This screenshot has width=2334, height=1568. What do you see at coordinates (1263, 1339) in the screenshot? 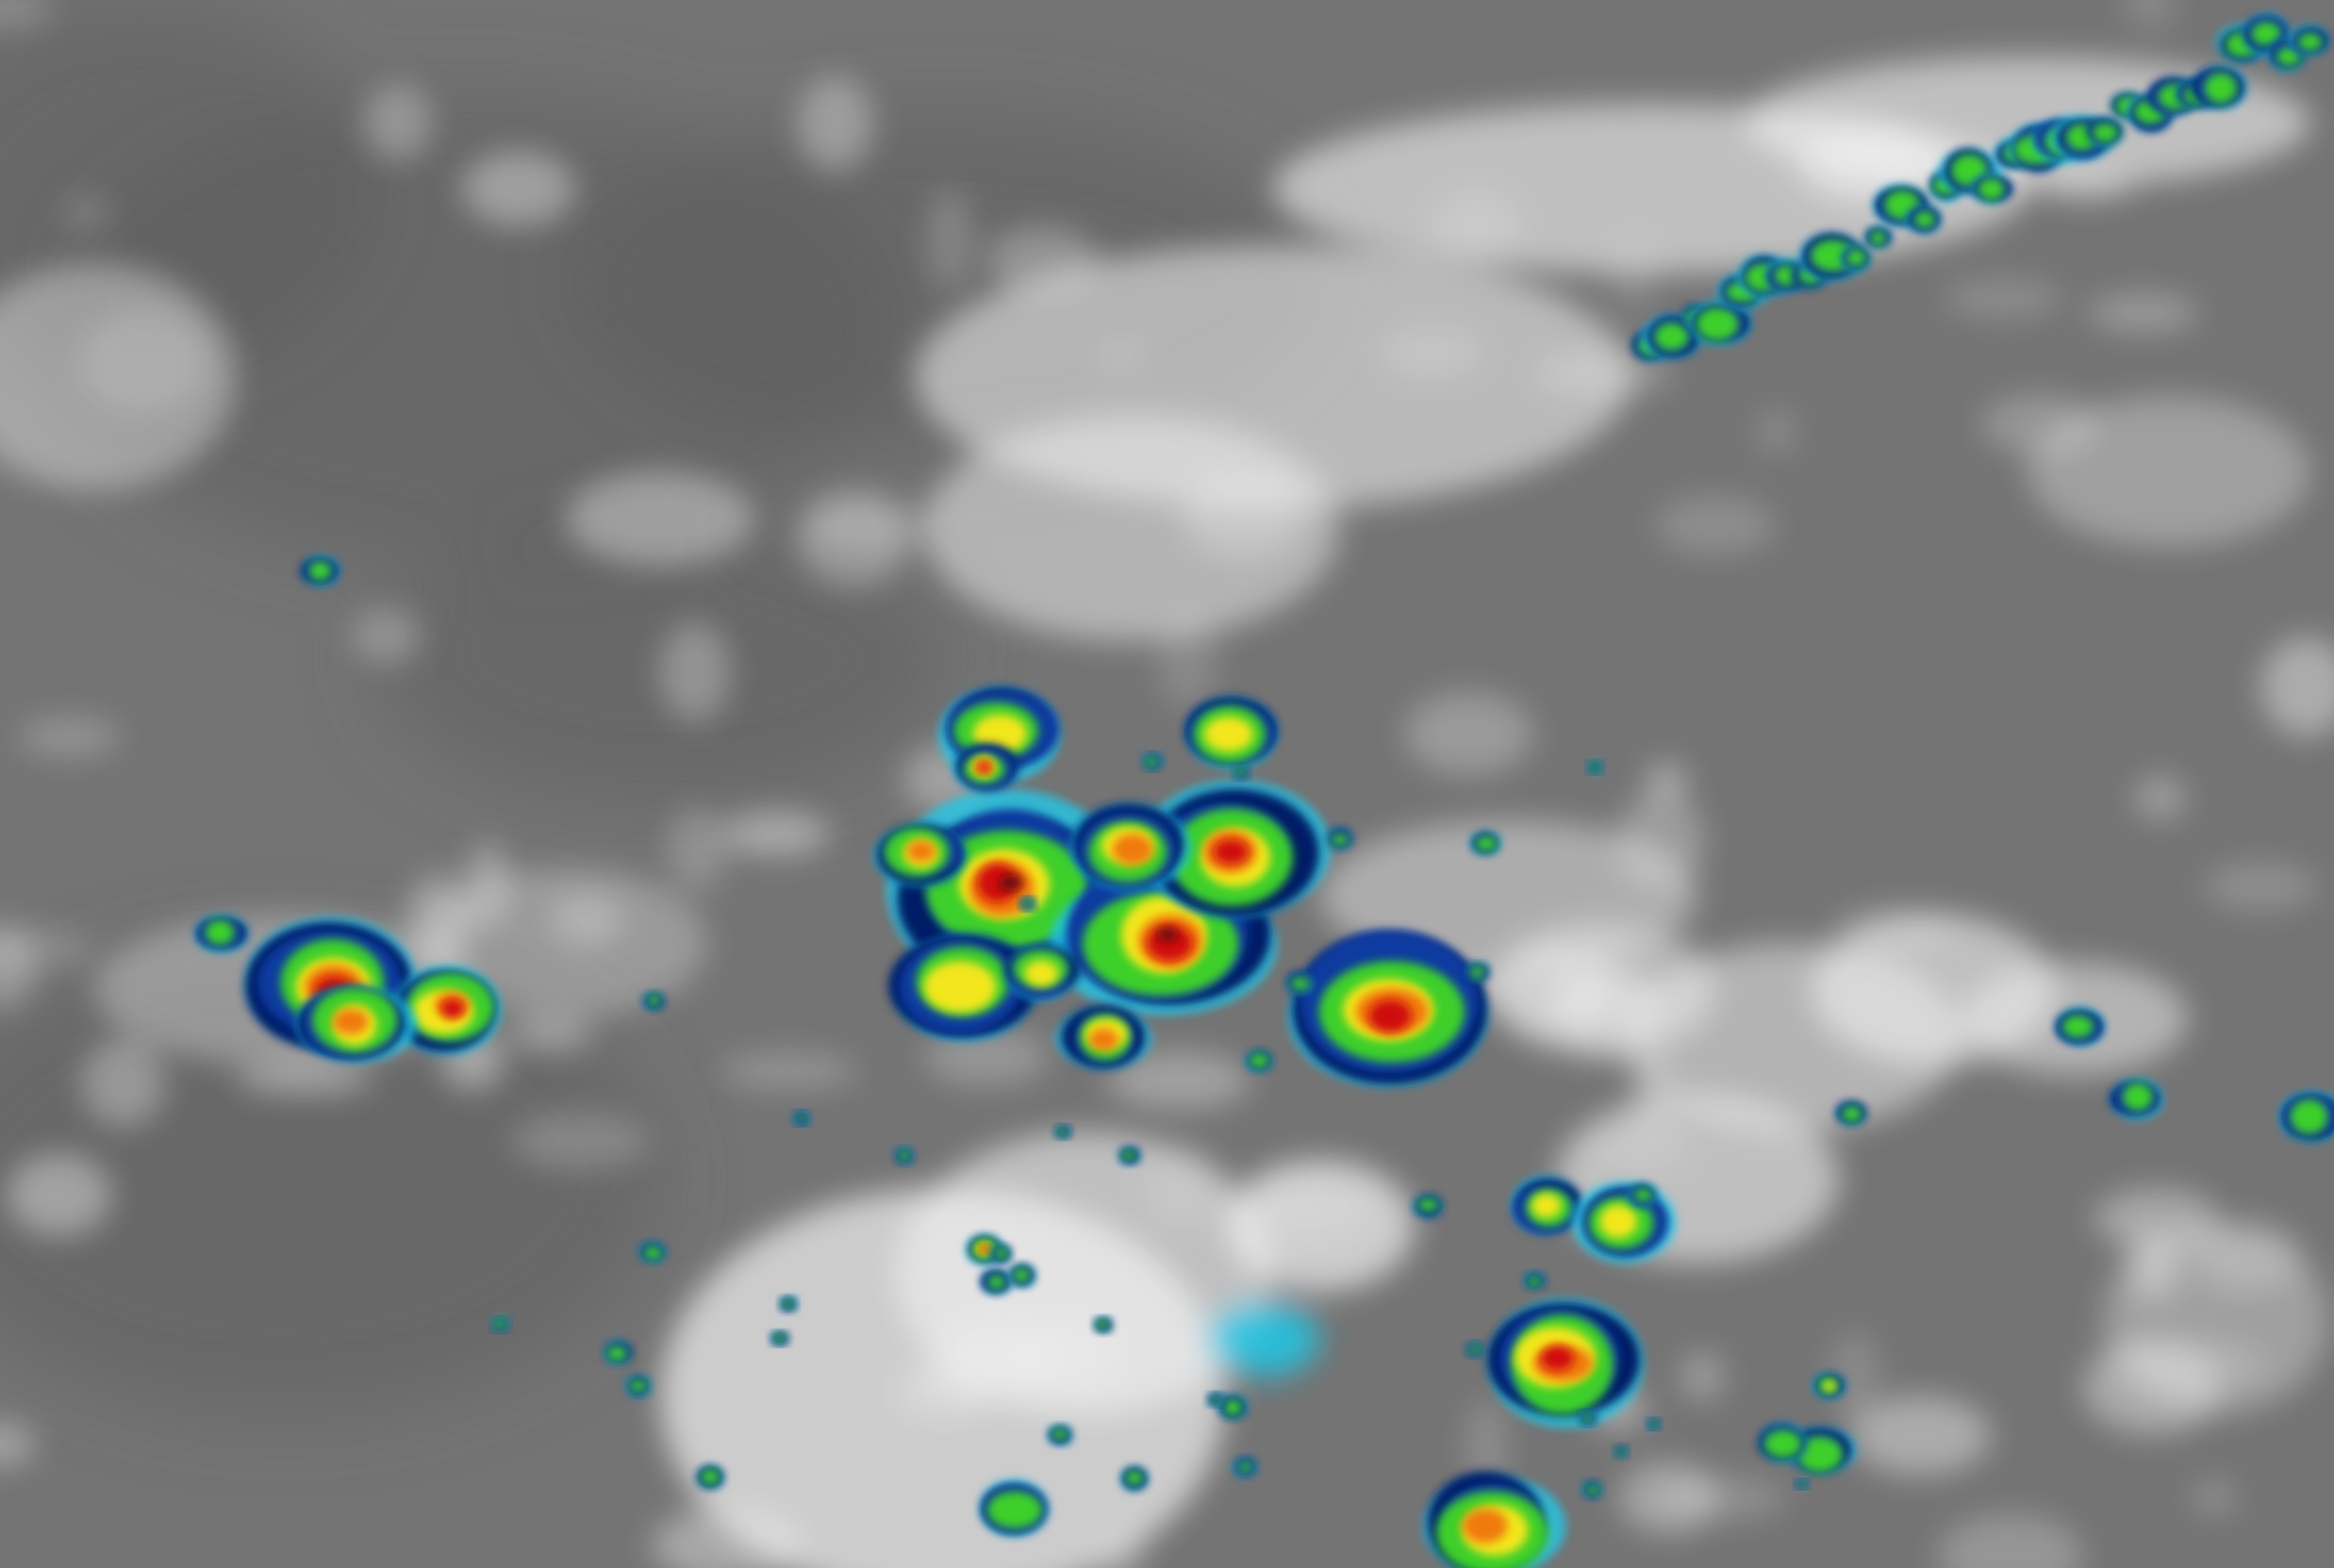
I see `cold-cloud-patch` at bounding box center [1263, 1339].